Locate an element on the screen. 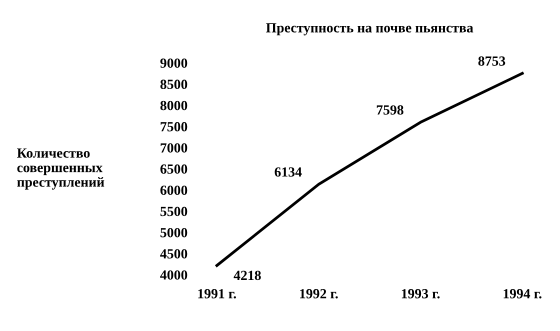 The image size is (560, 331). y-axis-title: Количество совершенных преступлений is located at coordinates (60, 169).